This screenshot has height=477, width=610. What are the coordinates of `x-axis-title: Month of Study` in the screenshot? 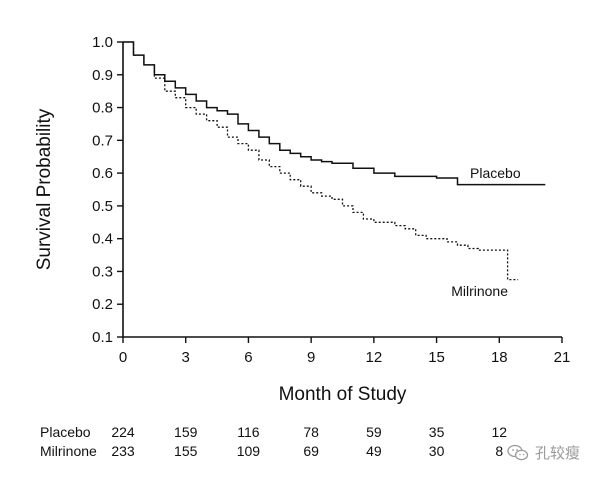 It's located at (343, 394).